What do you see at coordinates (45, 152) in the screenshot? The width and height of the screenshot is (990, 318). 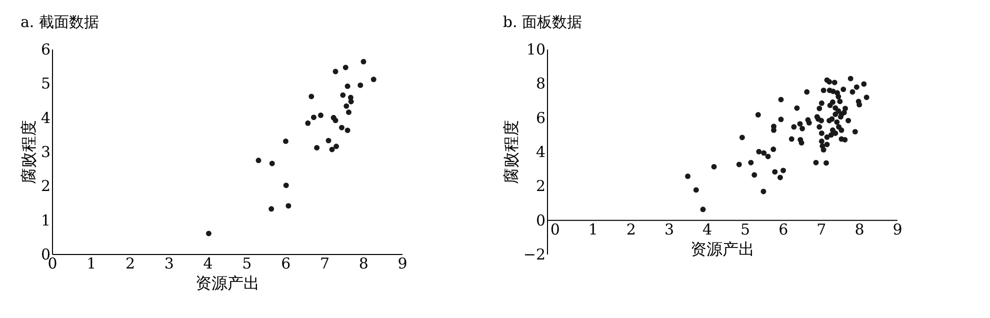 I see `y-tick-label: 3` at bounding box center [45, 152].